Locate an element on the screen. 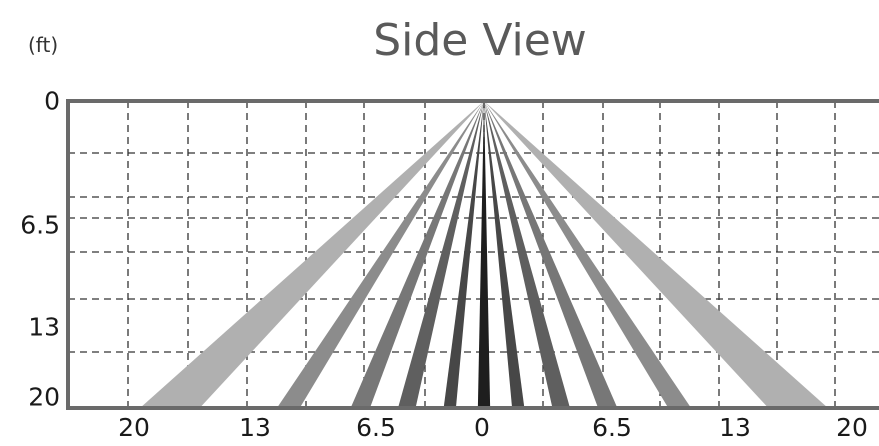 Image resolution: width=879 pixels, height=446 pixels. unit-label: (ft) is located at coordinates (43, 45).